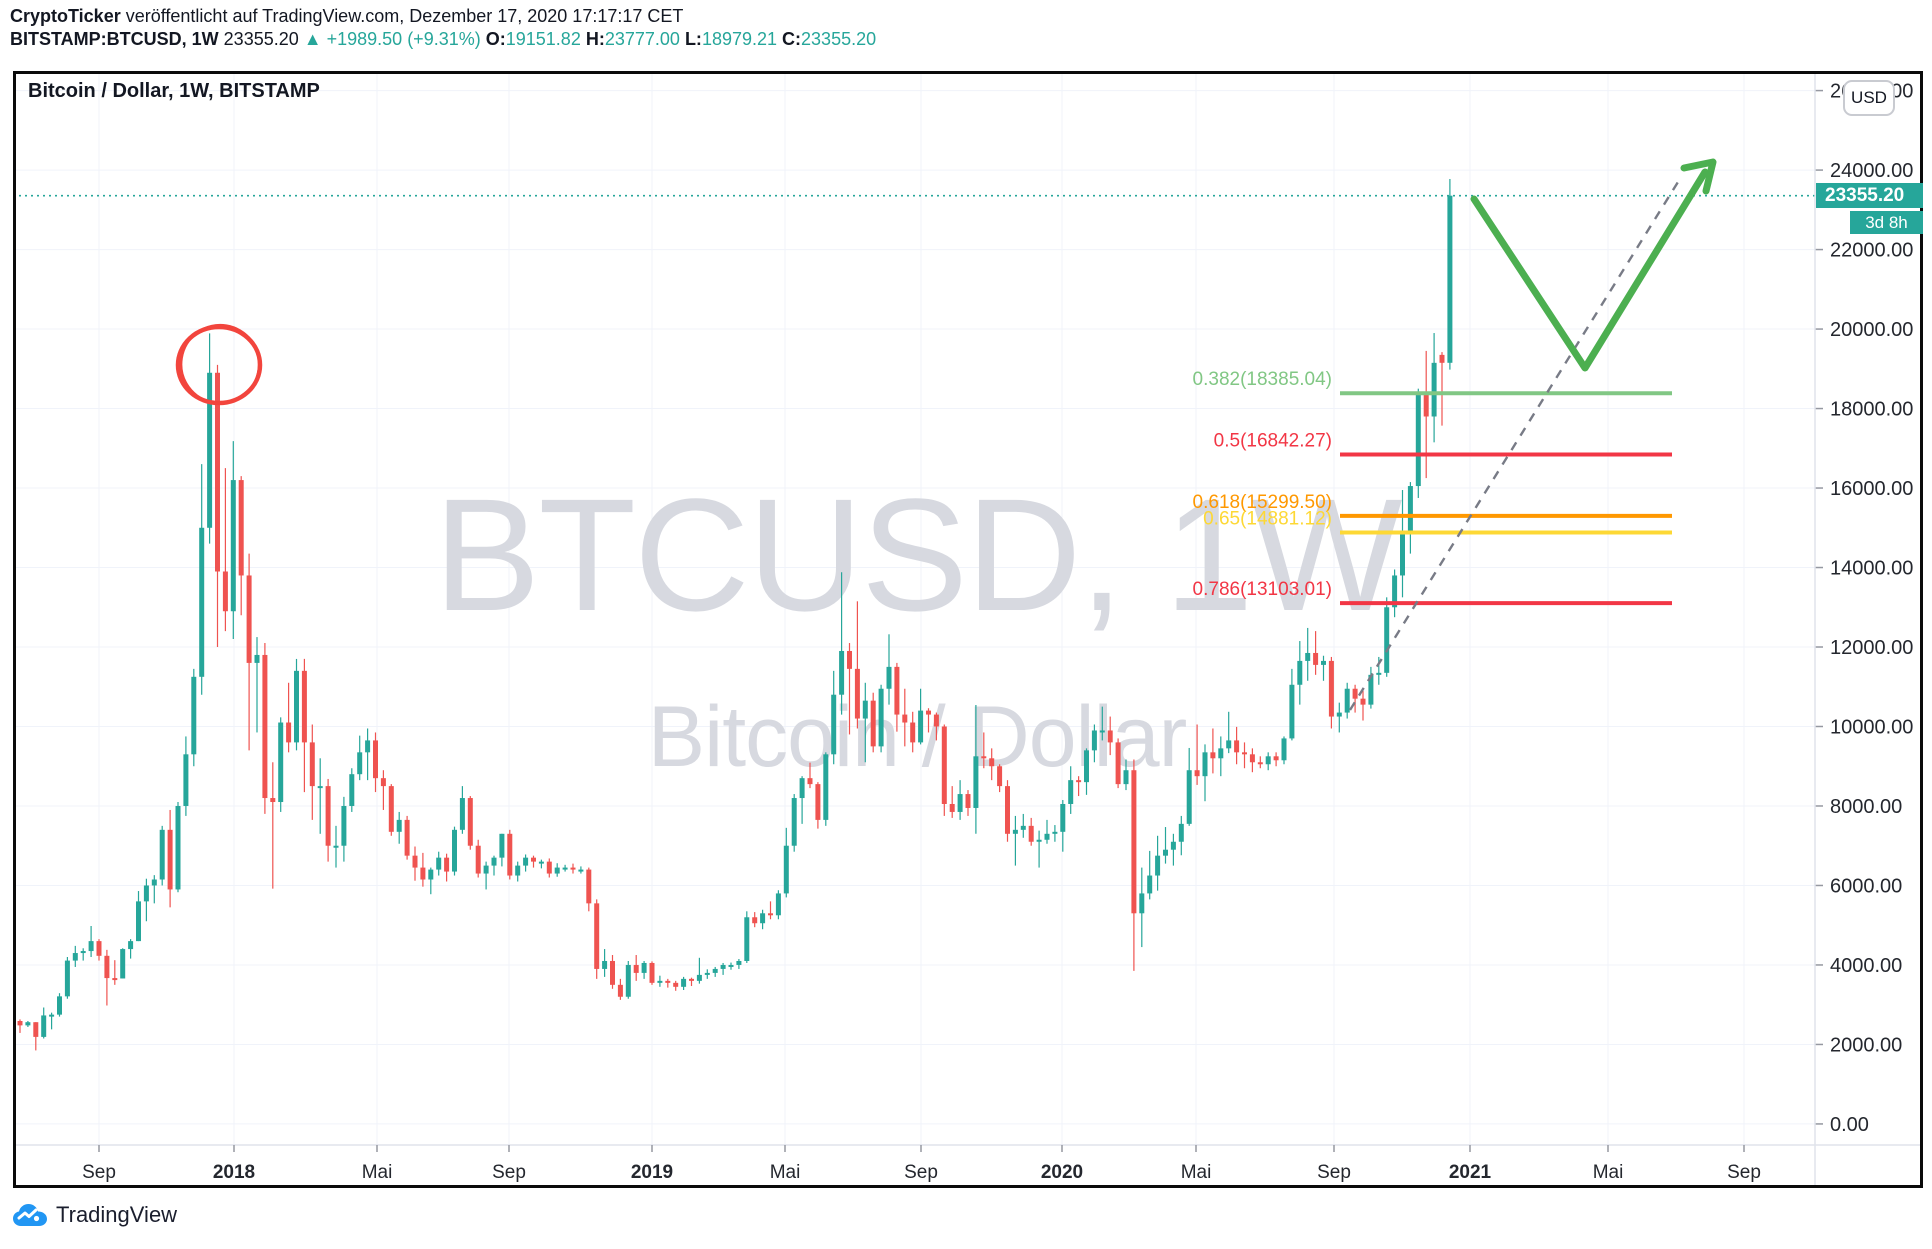  I want to click on low-value: 18979.21, so click(739, 39).